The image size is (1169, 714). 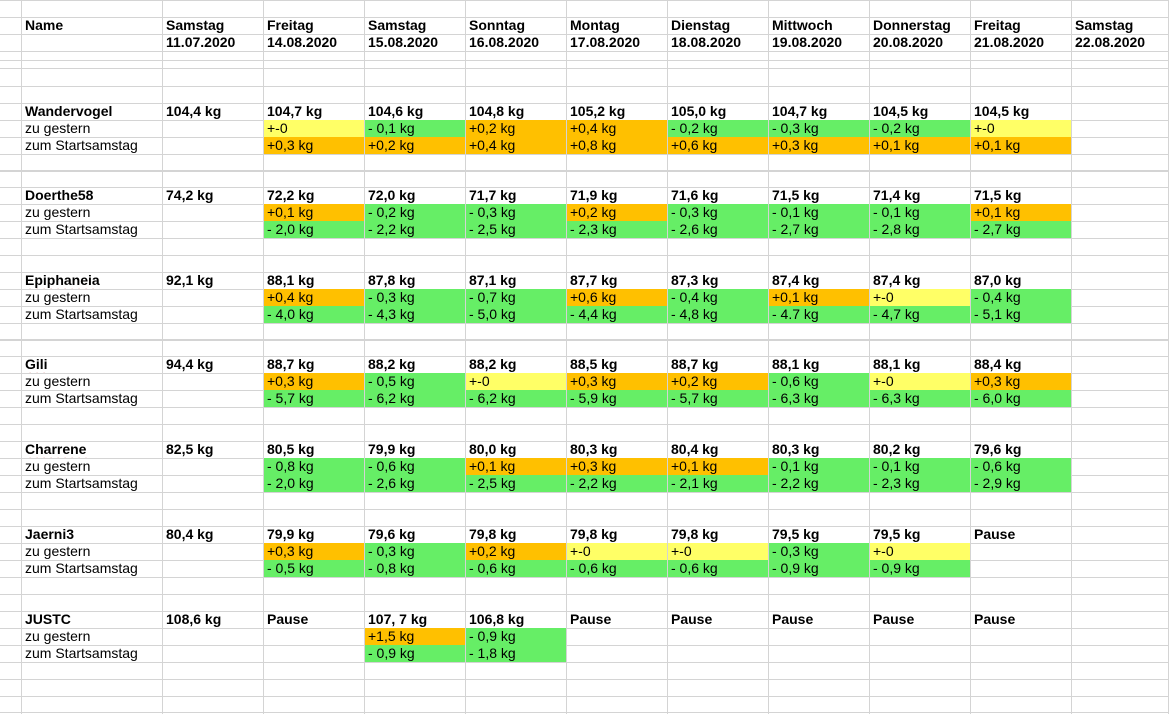 I want to click on delta-start-cell: - 1,8 kg, so click(x=516, y=653).